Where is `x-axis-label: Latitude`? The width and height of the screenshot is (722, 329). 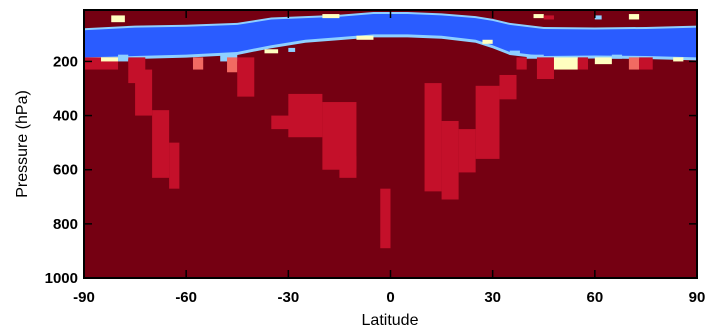
x-axis-label: Latitude is located at coordinates (390, 320).